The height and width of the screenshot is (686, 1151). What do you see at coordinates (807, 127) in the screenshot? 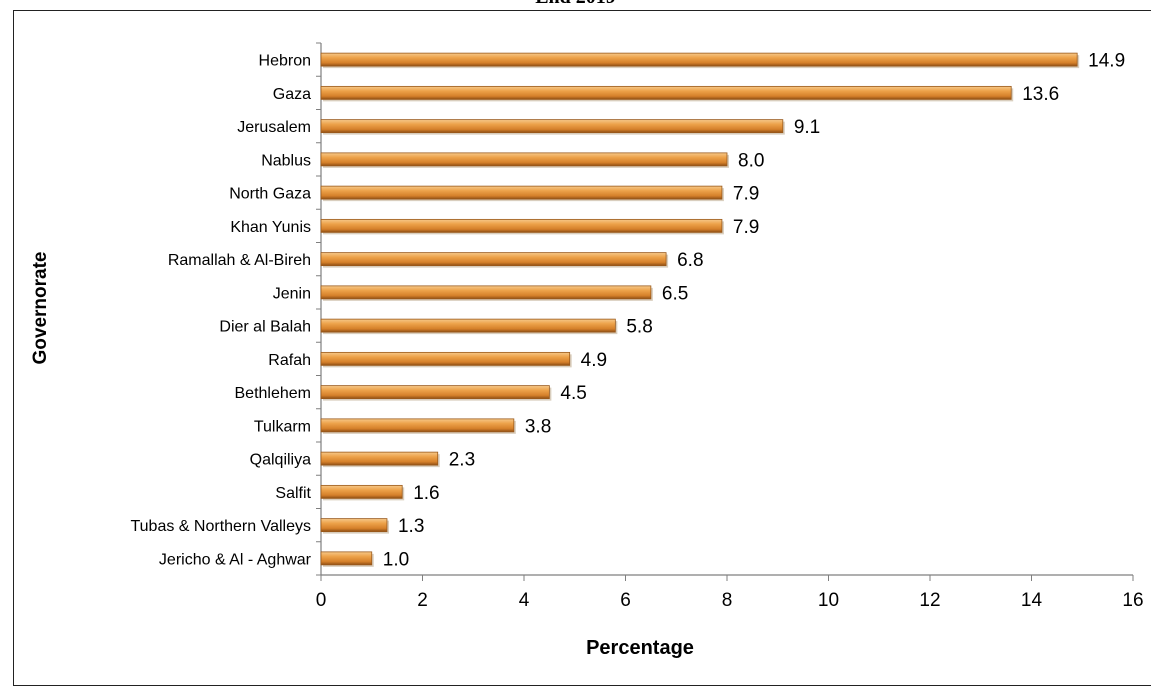
I see `data-label: 9.1` at bounding box center [807, 127].